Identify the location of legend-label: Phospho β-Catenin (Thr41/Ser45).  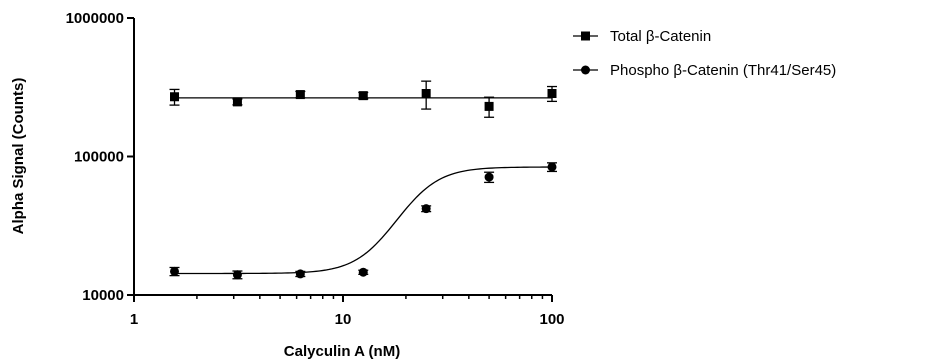
(723, 70).